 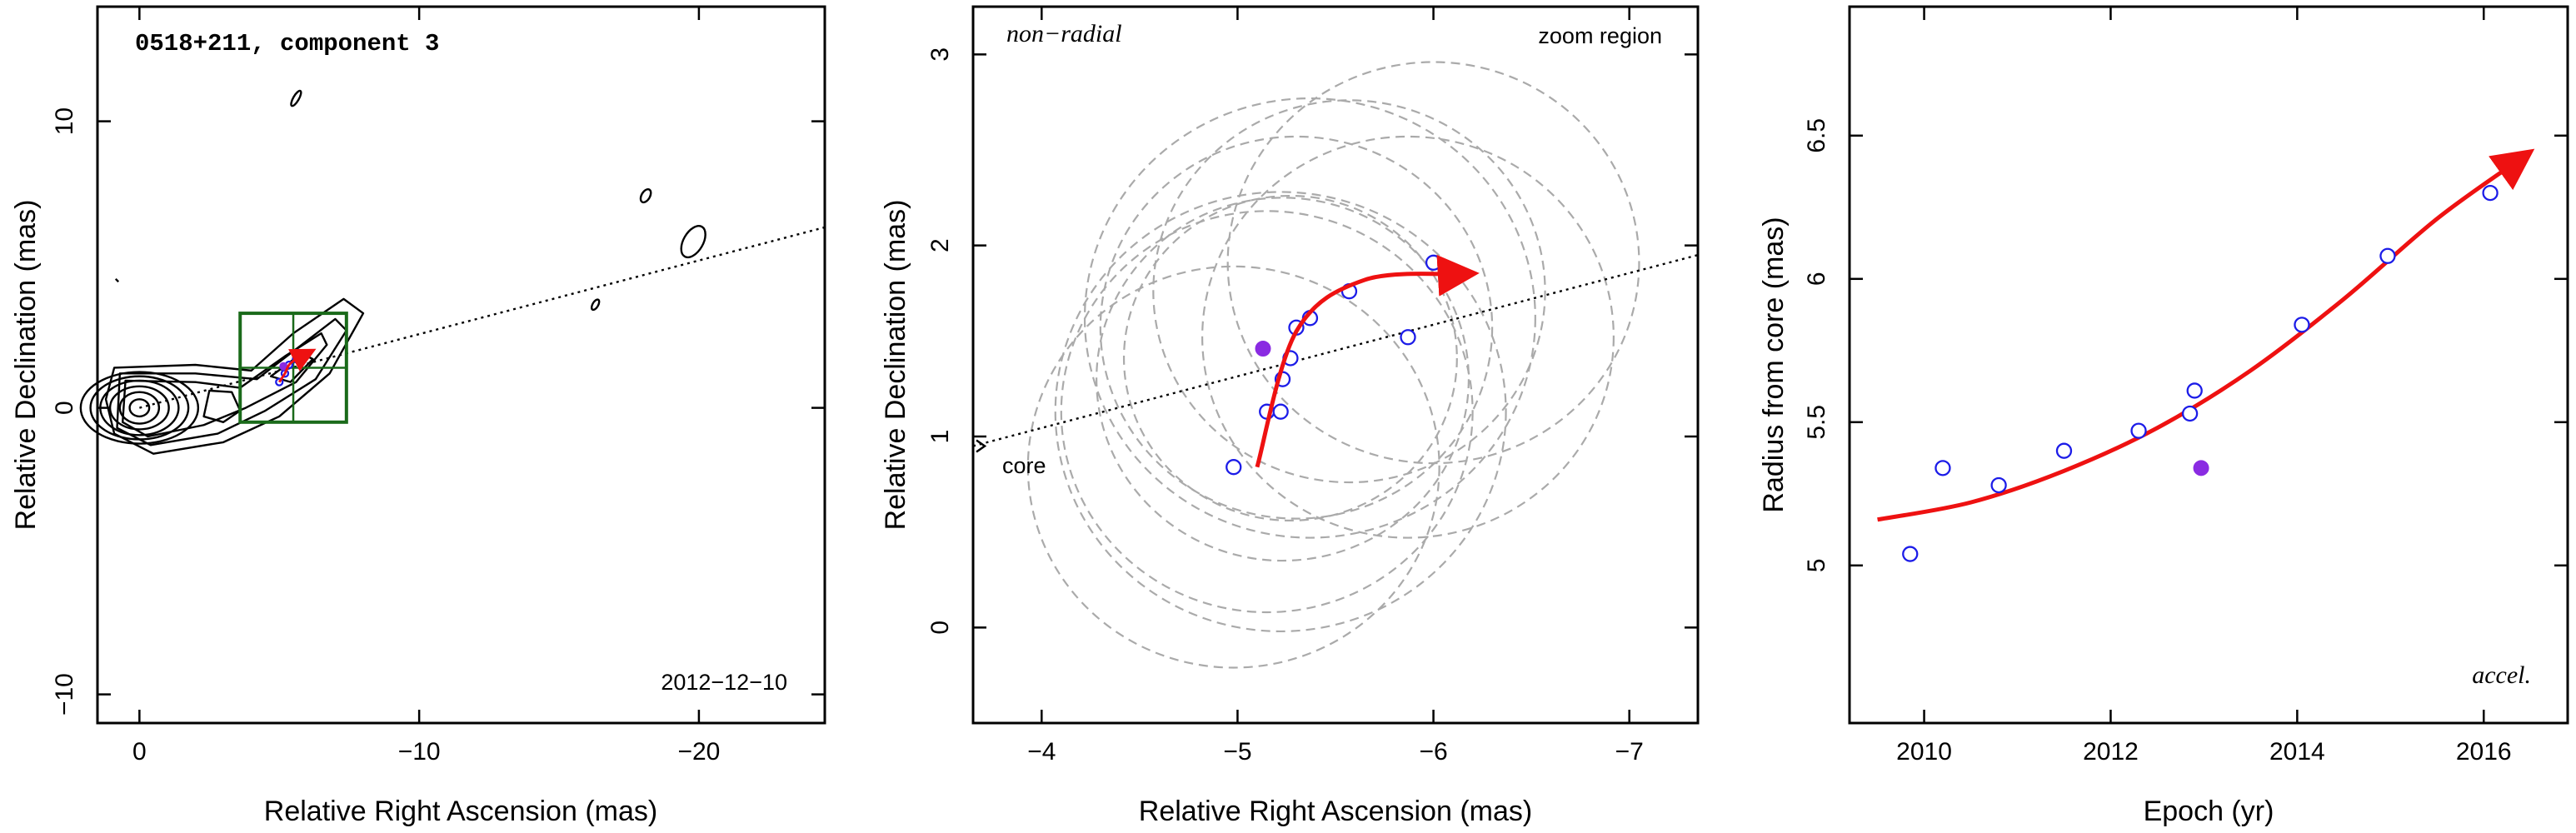 I want to click on x-tick-label: −7, so click(x=1629, y=752).